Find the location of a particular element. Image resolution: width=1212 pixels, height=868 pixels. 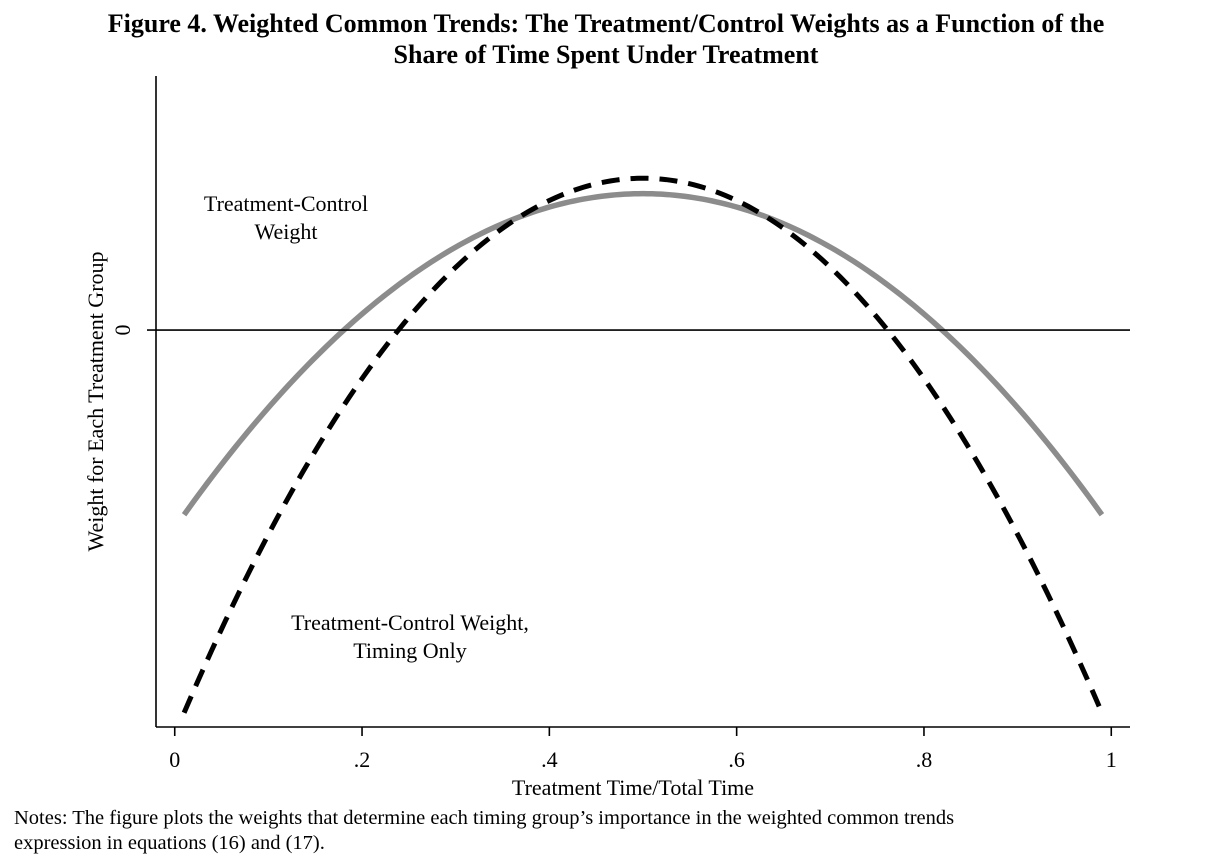

timing-only-weight-label-line-2: Timing Only is located at coordinates (410, 650).